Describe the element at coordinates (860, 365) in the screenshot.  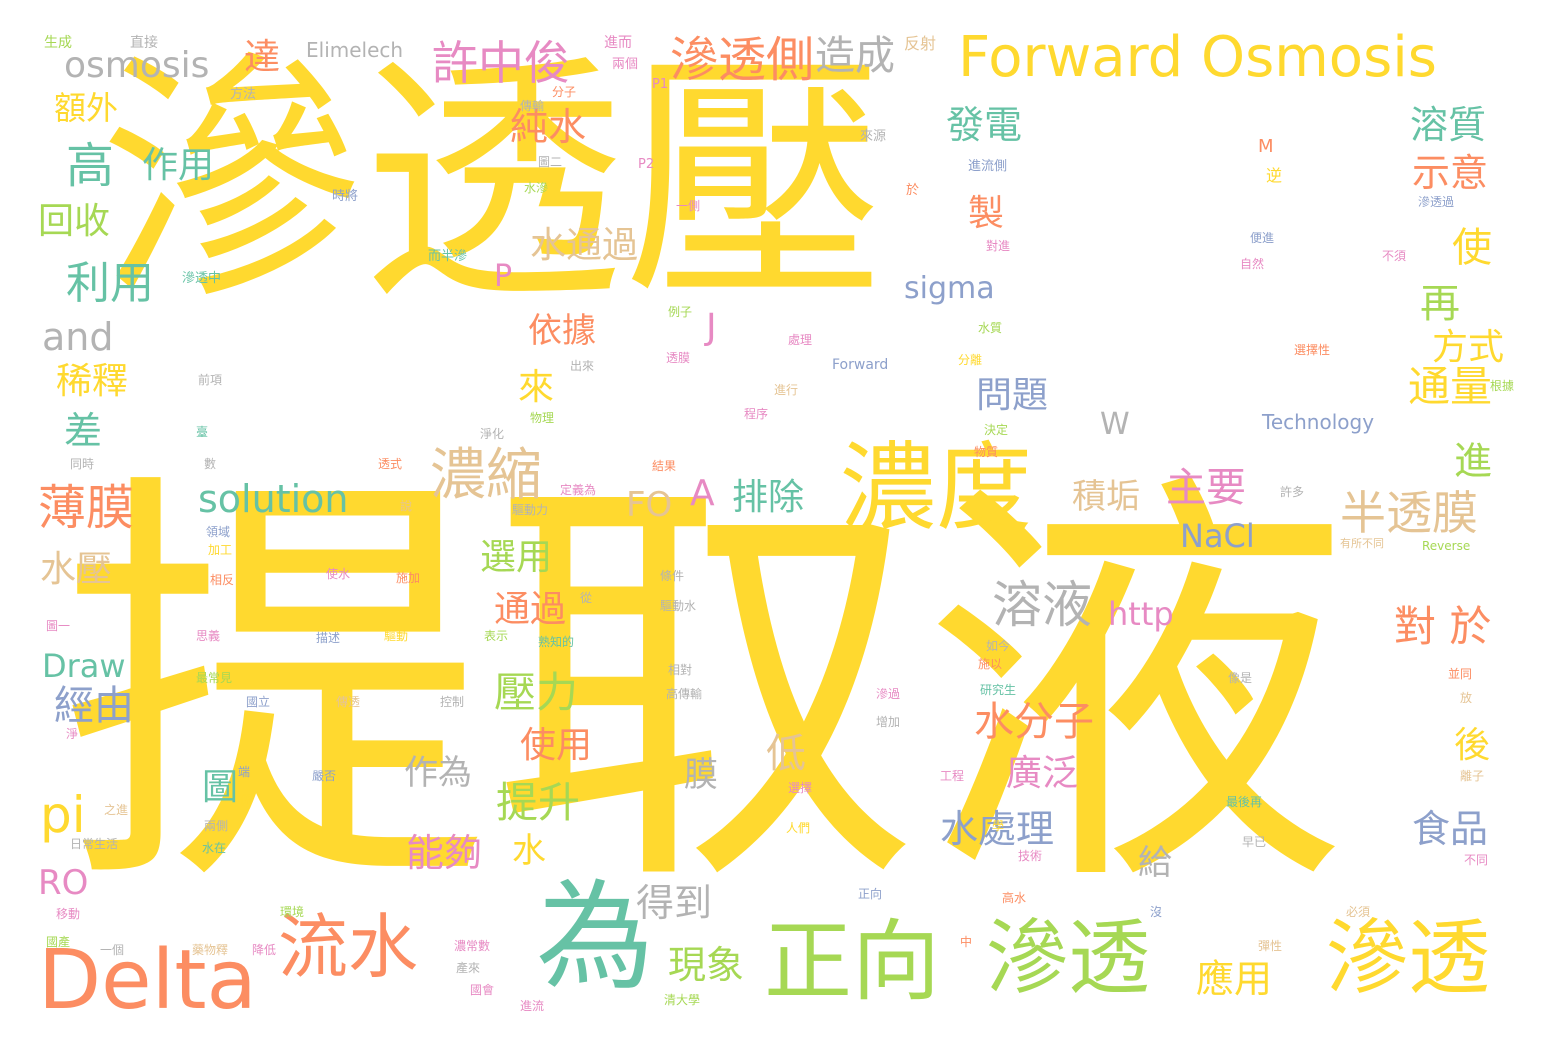
I see `cloud-word: Forward` at that location.